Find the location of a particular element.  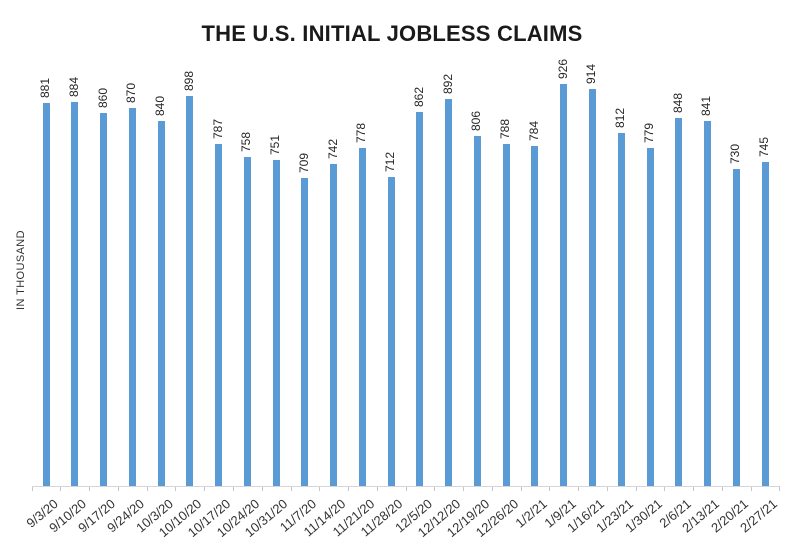

bar-value-label: 892 is located at coordinates (447, 83).